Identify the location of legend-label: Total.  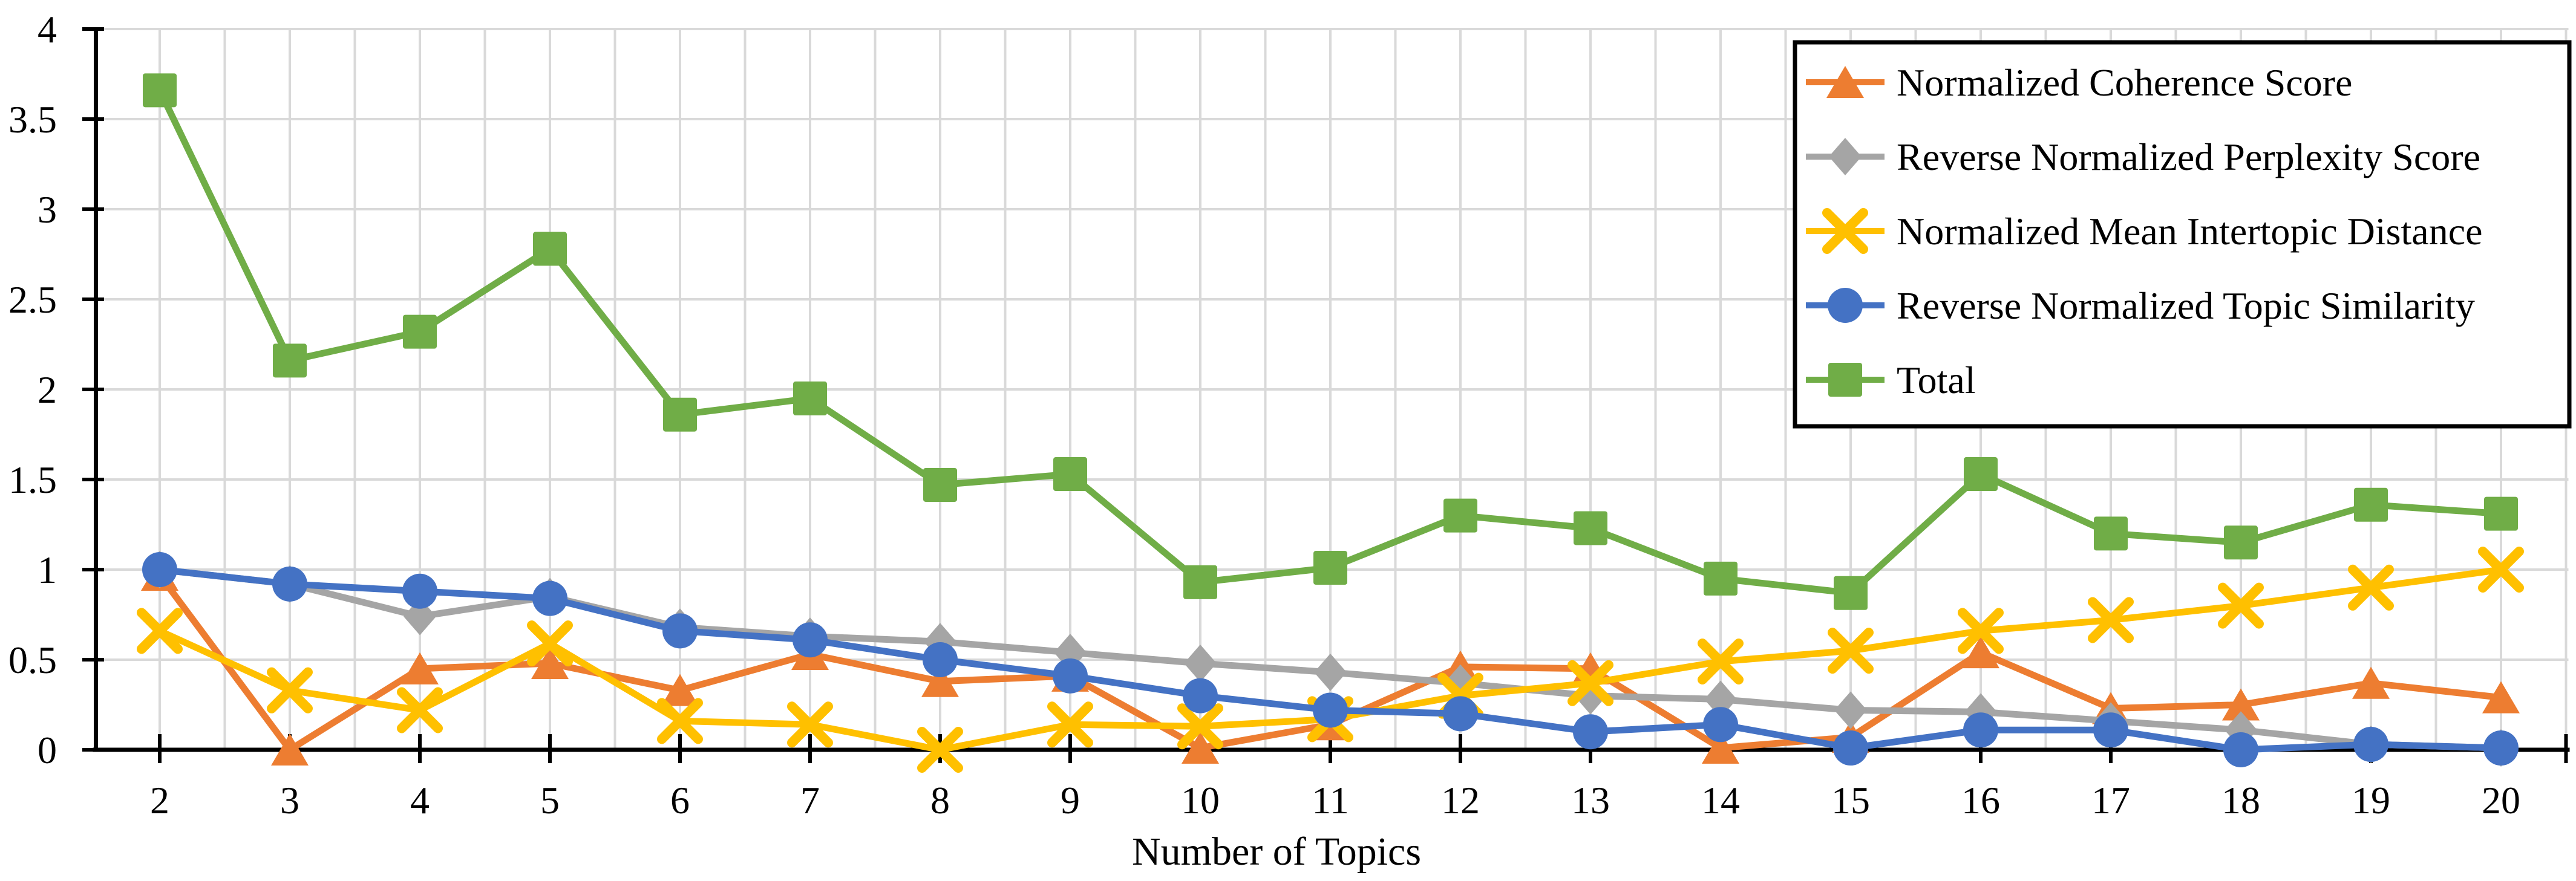
(1936, 380).